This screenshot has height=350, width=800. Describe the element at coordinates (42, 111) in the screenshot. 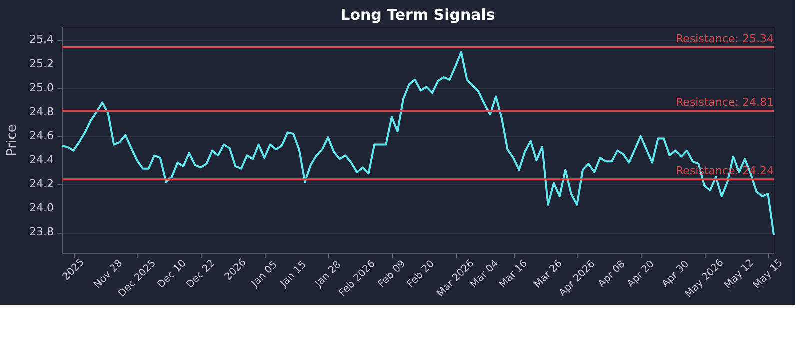

I see `y-tick-label: 24.8` at that location.